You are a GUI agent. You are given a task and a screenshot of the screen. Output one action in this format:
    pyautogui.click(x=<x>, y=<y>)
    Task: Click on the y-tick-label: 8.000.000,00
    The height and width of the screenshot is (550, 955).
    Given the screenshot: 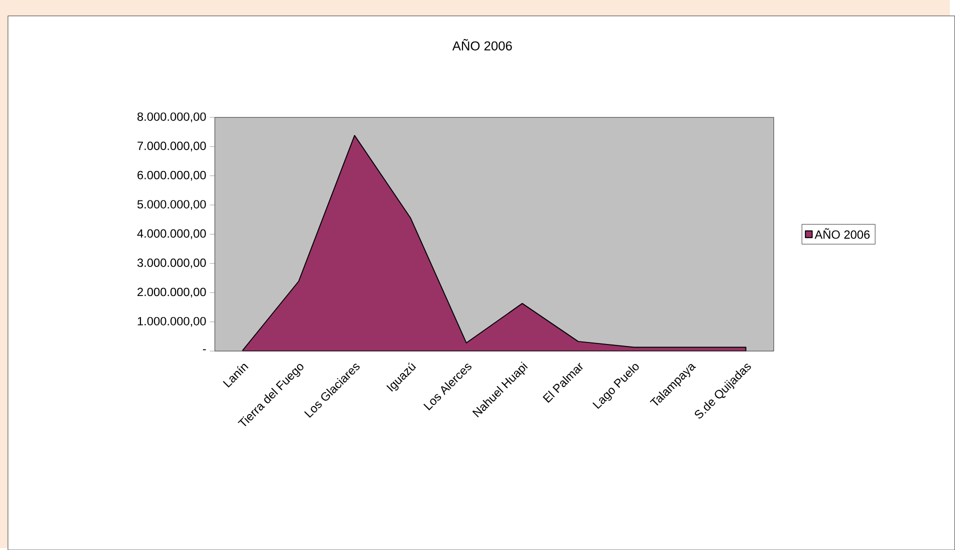 What is the action you would take?
    pyautogui.click(x=171, y=117)
    